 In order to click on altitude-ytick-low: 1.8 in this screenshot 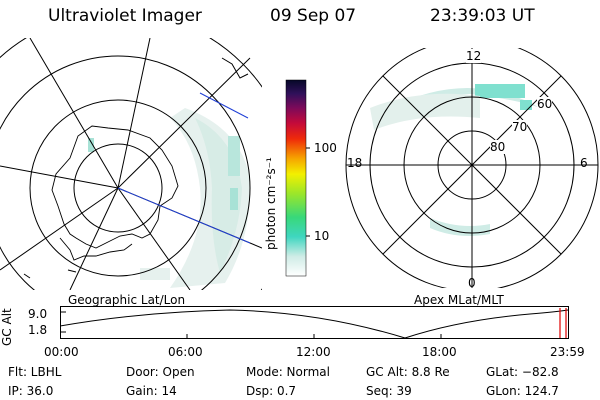, I will do `click(38, 330)`.